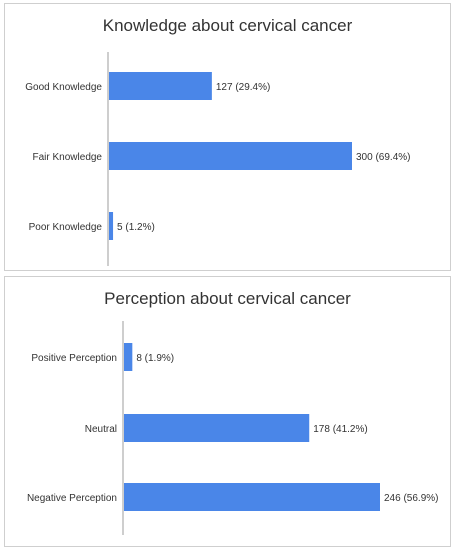 This screenshot has height=550, width=457. I want to click on knowledge-category-label: Good Knowledge, so click(63, 87).